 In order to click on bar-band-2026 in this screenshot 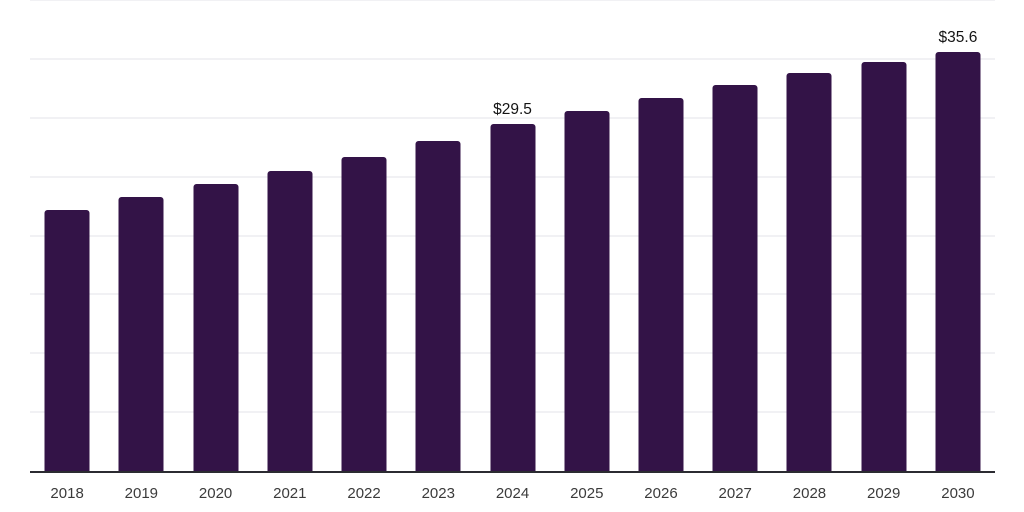, I will do `click(661, 235)`.